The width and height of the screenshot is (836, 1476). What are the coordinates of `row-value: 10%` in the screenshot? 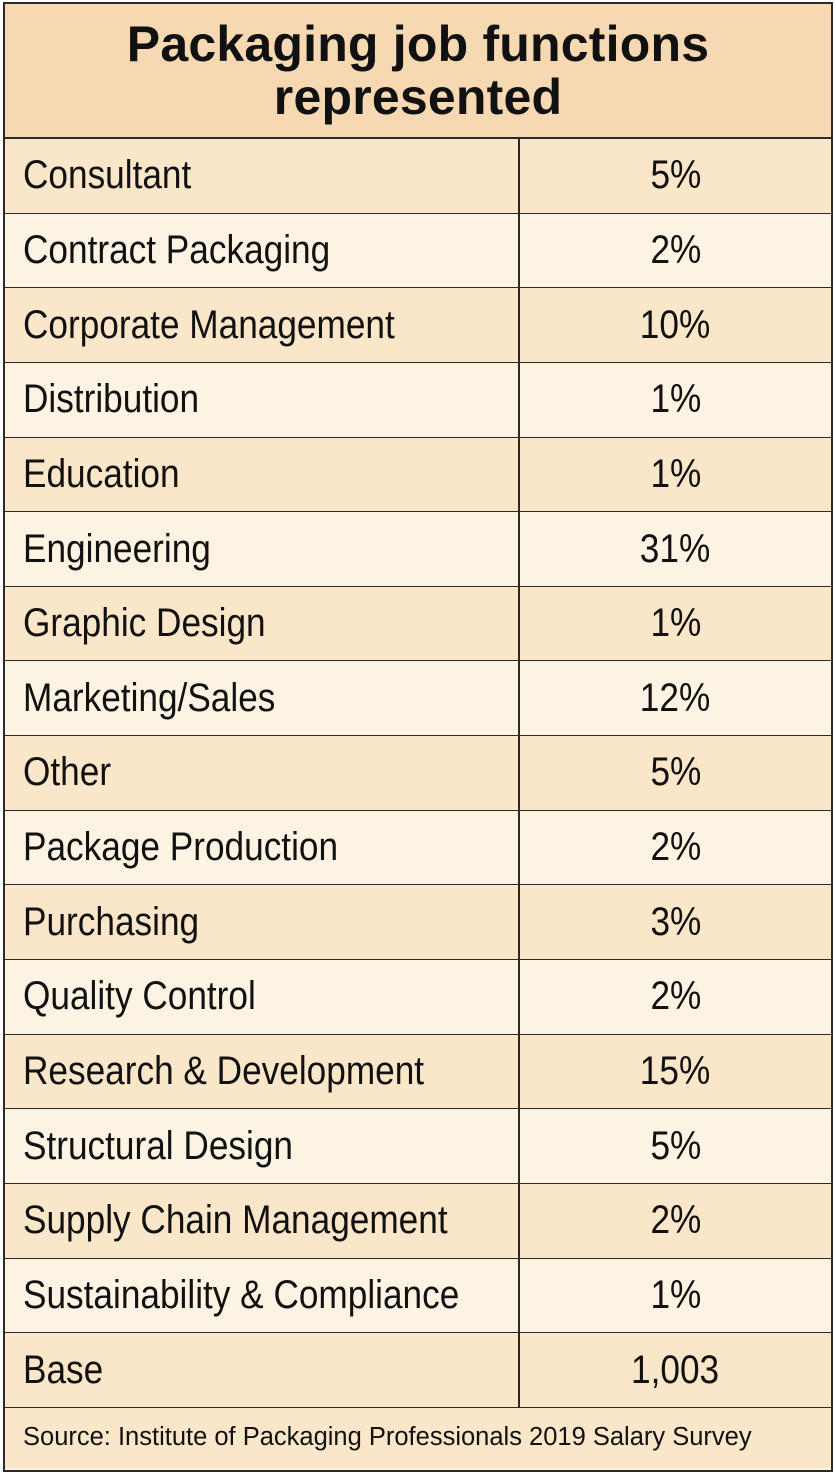 It's located at (675, 324).